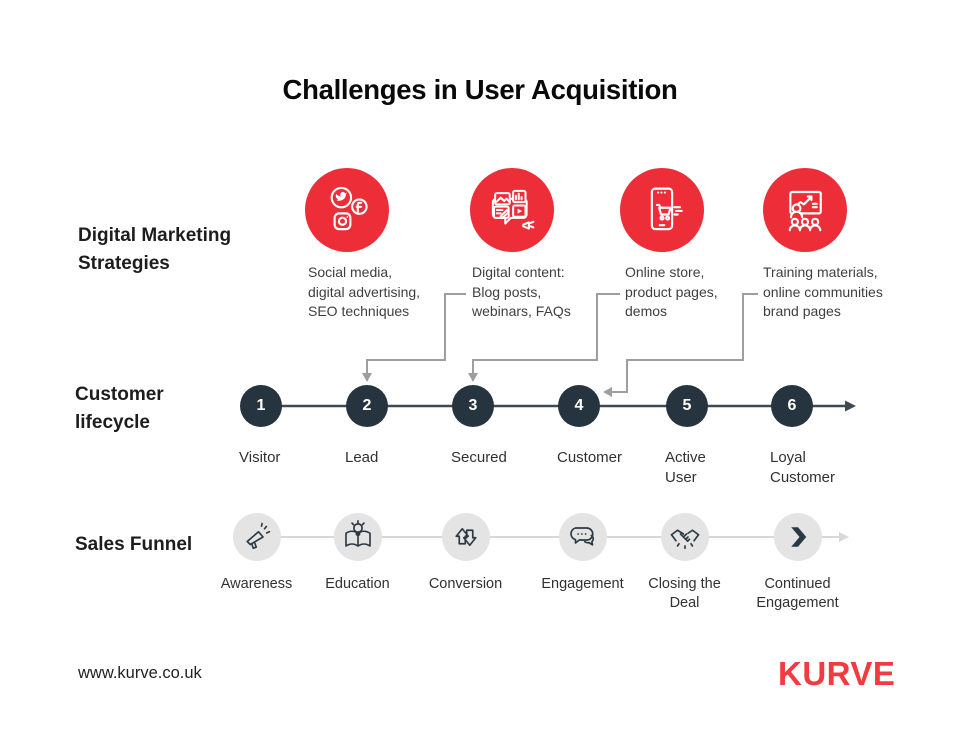 The image size is (960, 750). Describe the element at coordinates (805, 210) in the screenshot. I see `training-icon` at that location.